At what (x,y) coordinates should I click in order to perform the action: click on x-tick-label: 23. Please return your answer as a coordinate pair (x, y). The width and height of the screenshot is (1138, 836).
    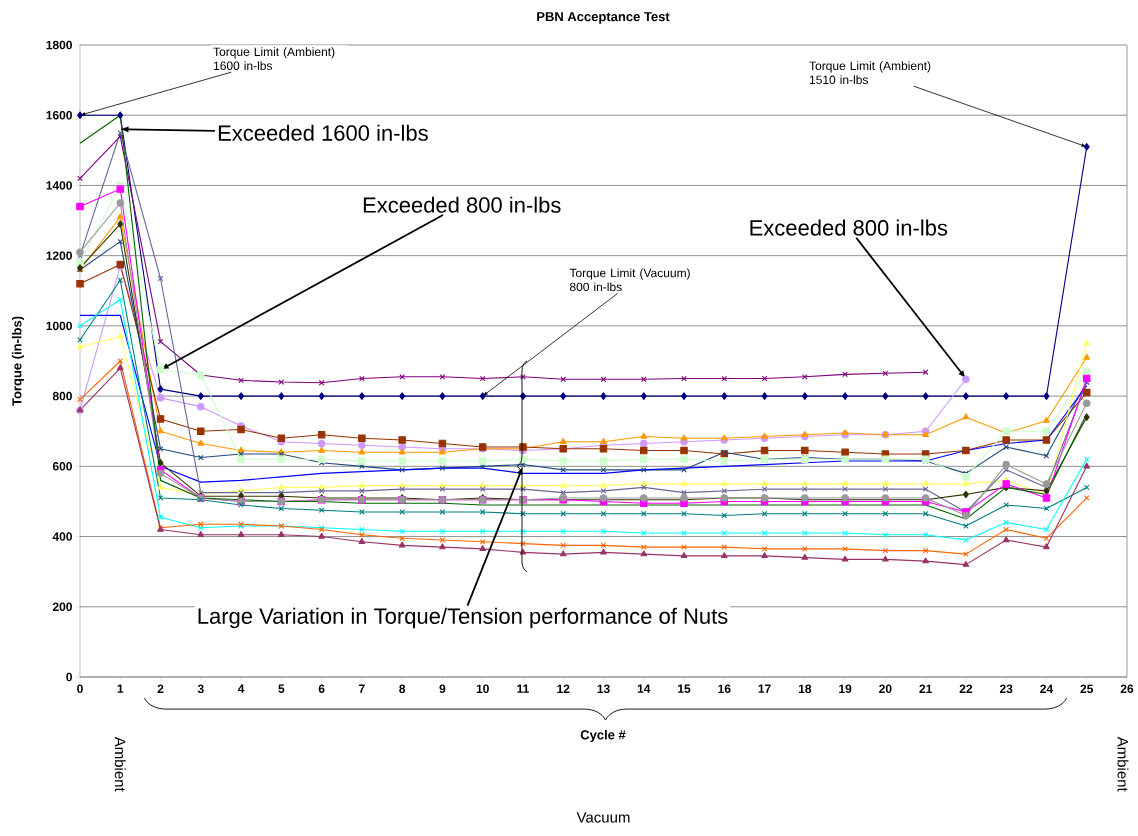
    Looking at the image, I should click on (1006, 689).